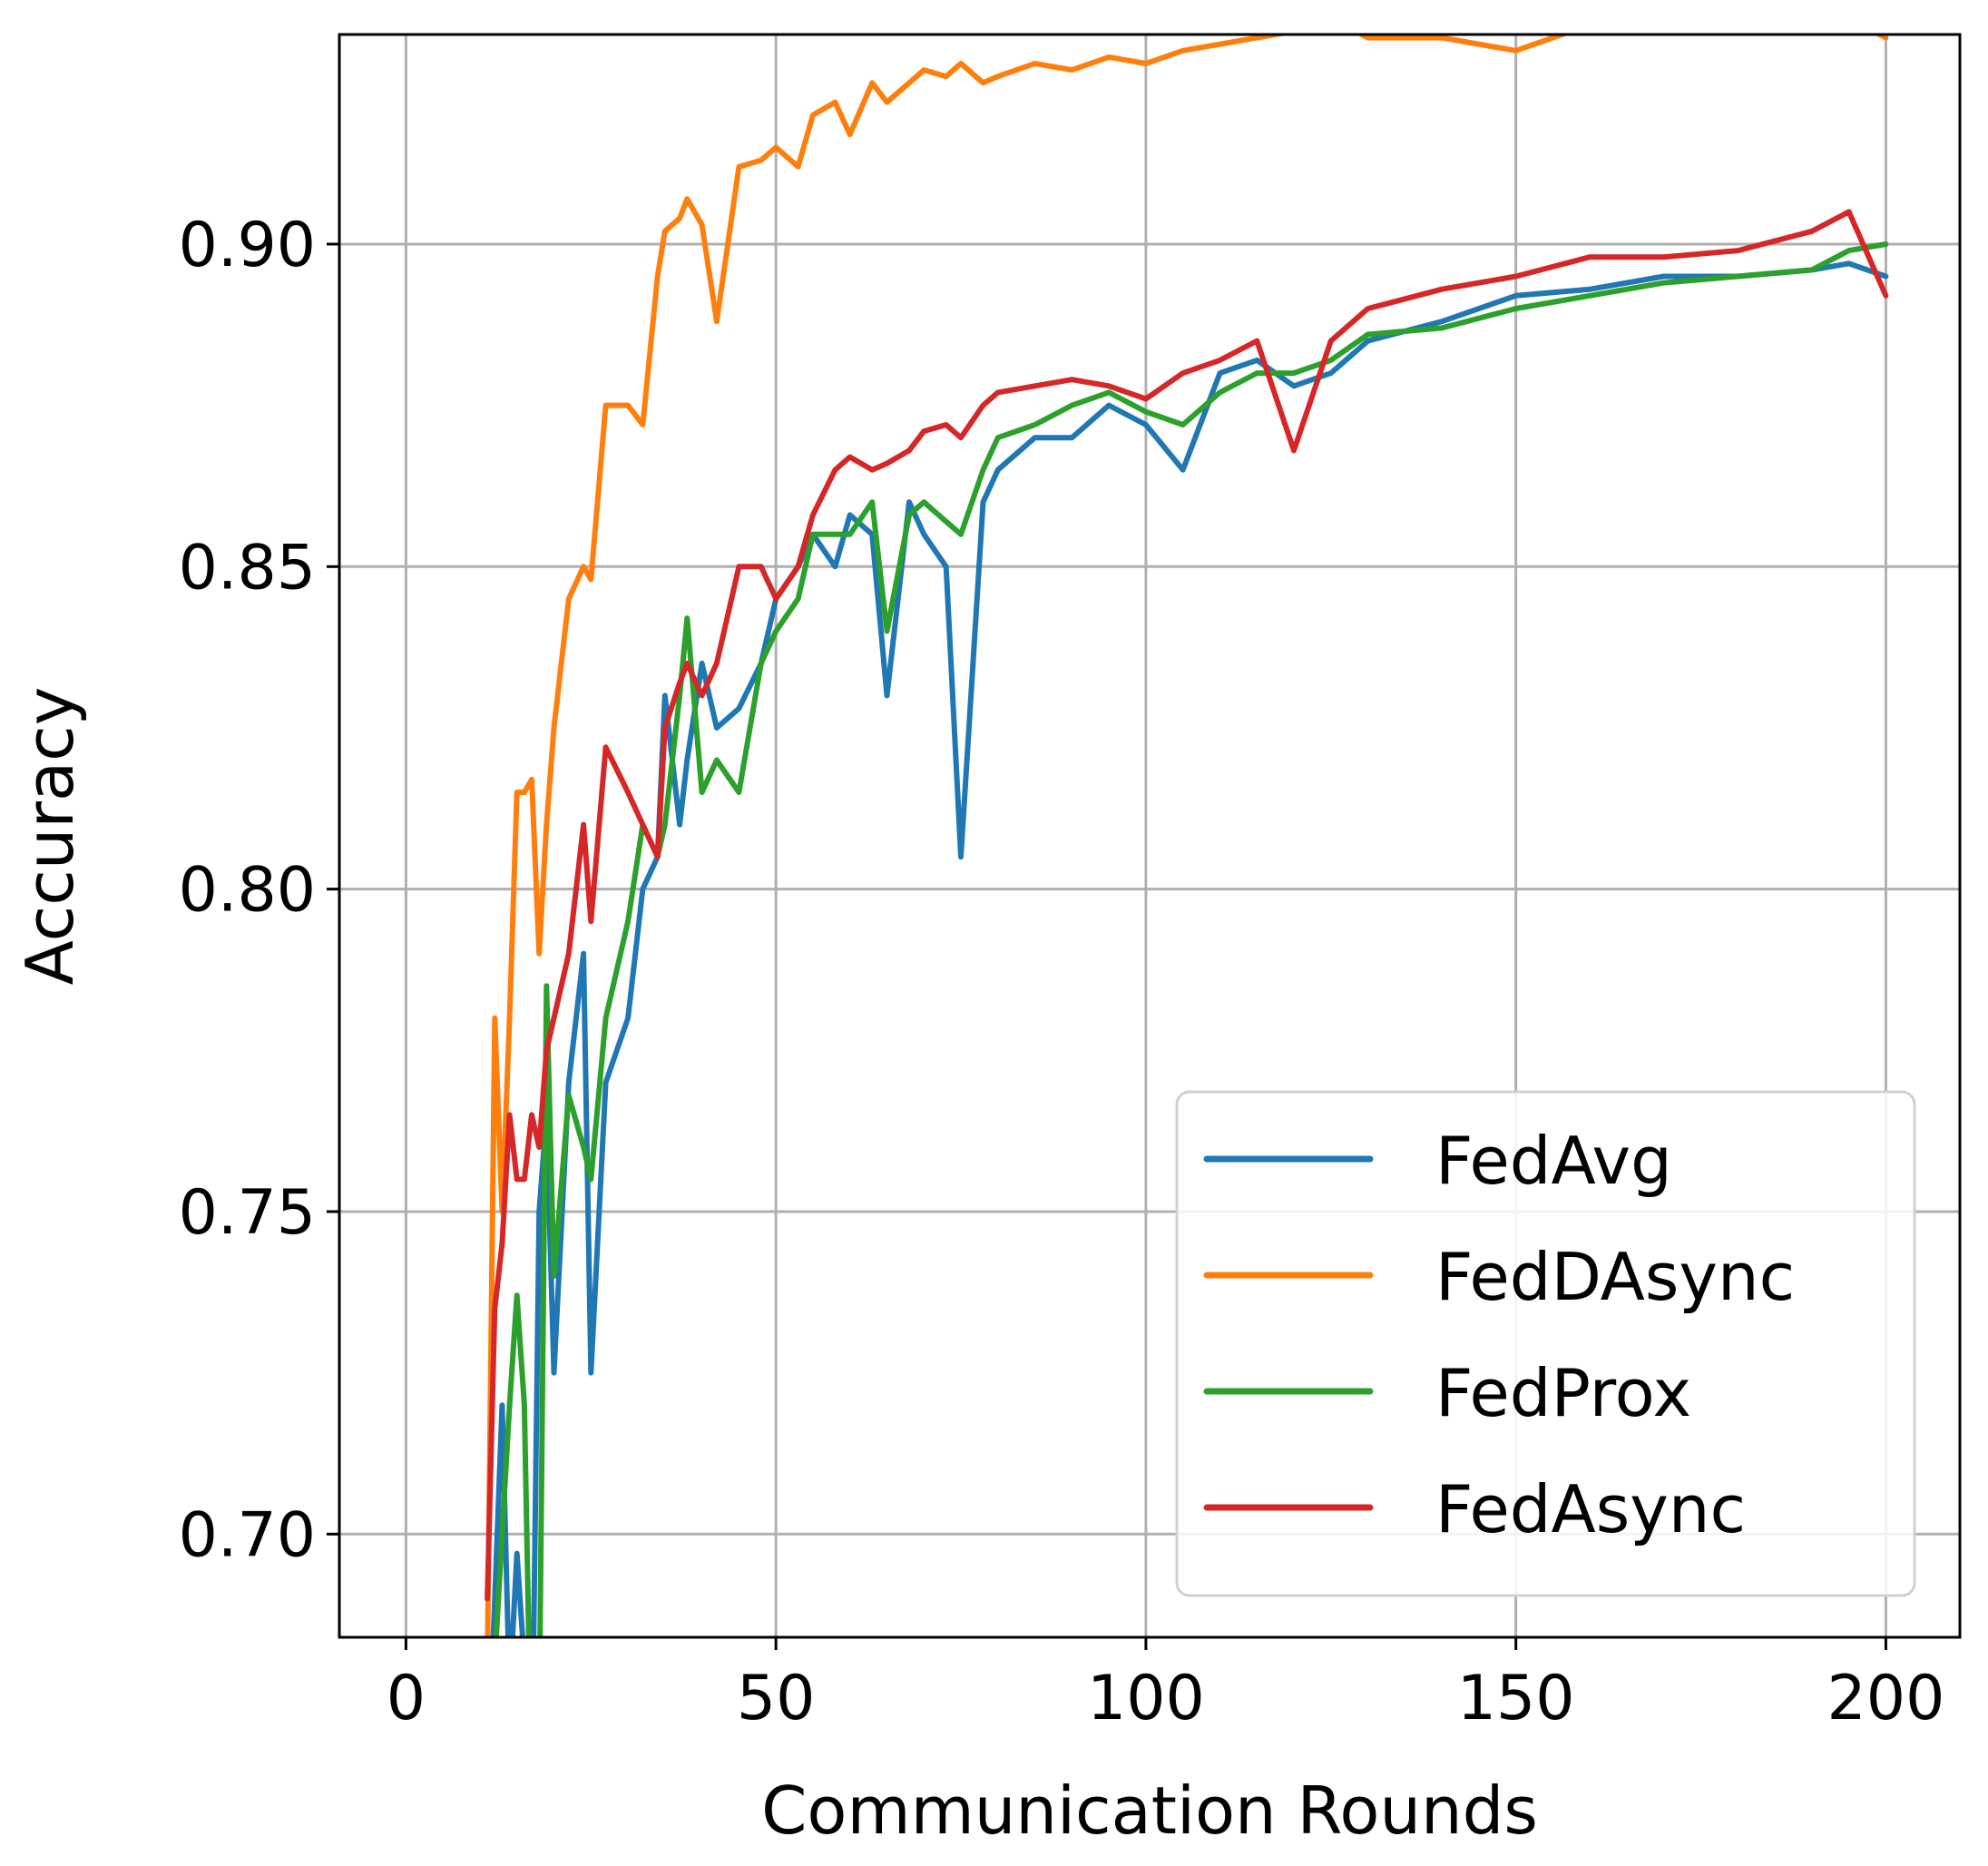 Image resolution: width=1988 pixels, height=1866 pixels. What do you see at coordinates (248, 891) in the screenshot?
I see `y-tick-label: 0.80` at bounding box center [248, 891].